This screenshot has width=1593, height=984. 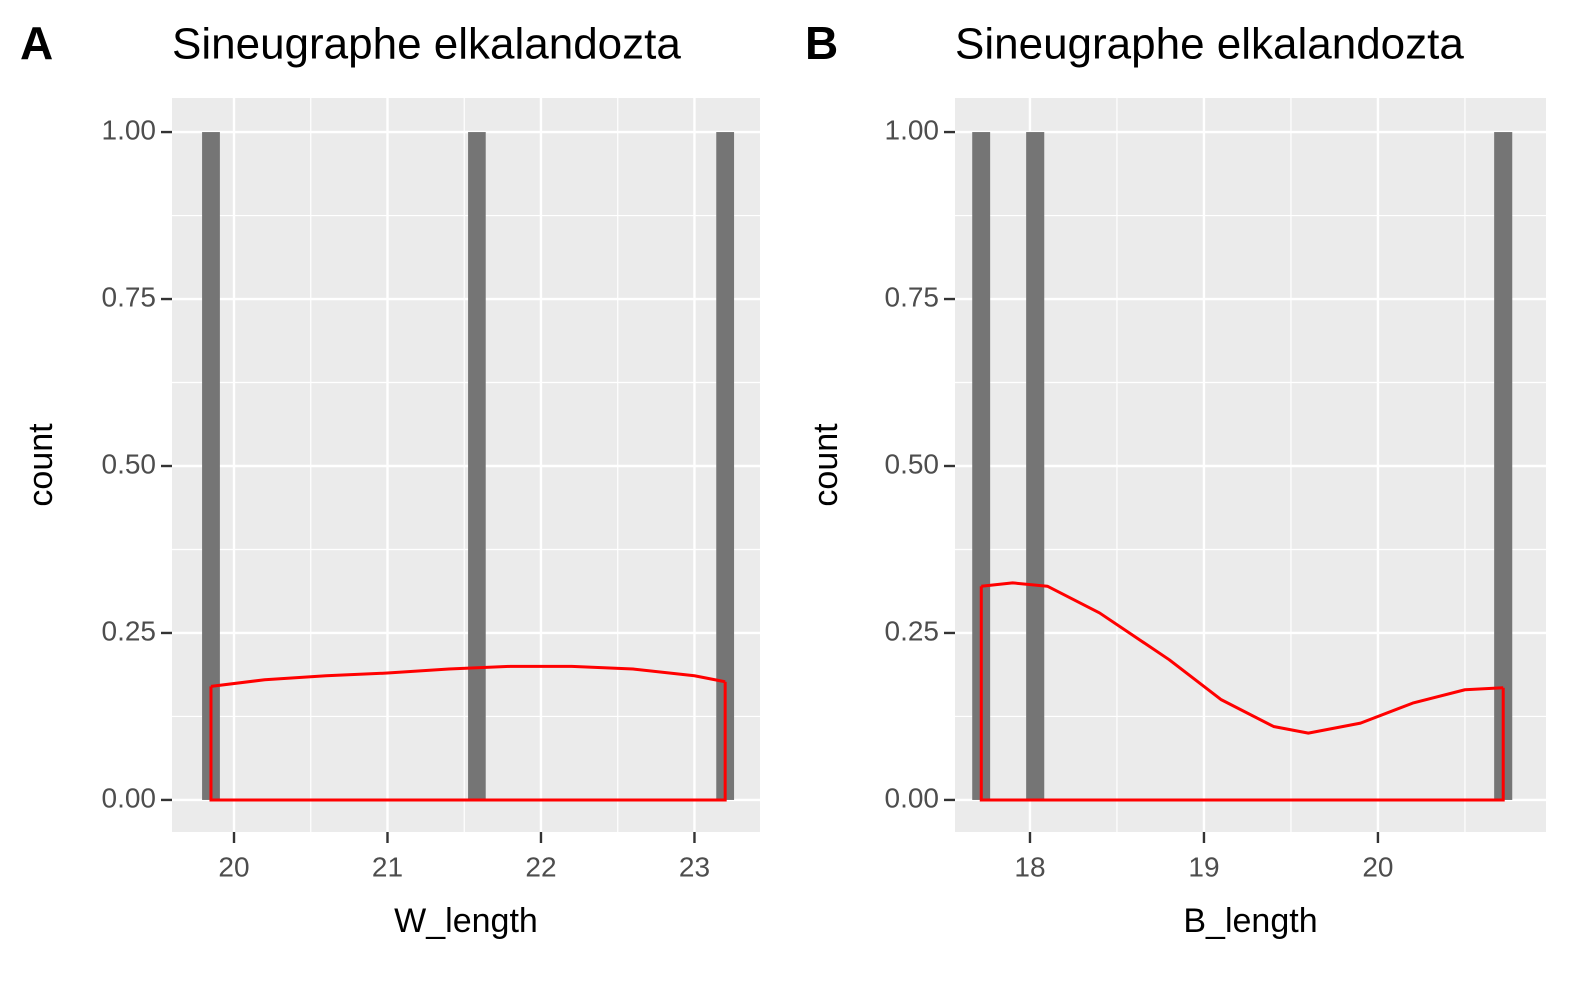 What do you see at coordinates (466, 921) in the screenshot?
I see `x-axis-title: W_length` at bounding box center [466, 921].